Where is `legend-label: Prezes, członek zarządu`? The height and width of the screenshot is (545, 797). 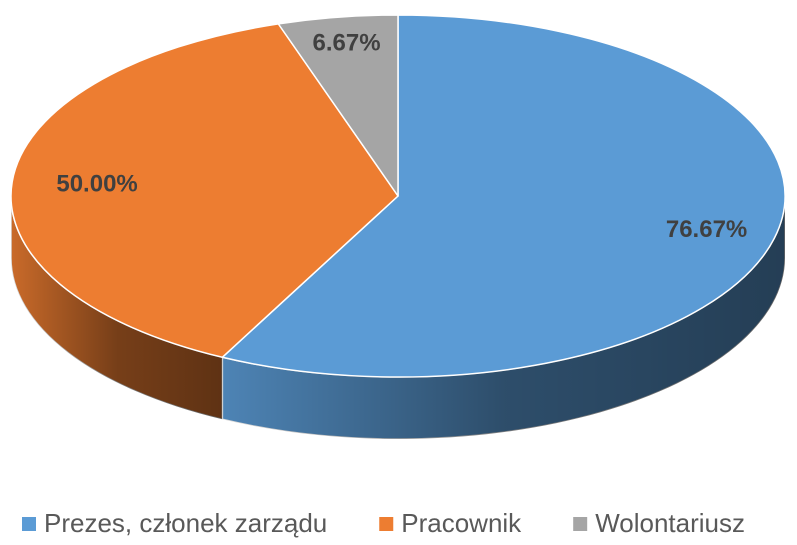 legend-label: Prezes, członek zarządu is located at coordinates (185, 523).